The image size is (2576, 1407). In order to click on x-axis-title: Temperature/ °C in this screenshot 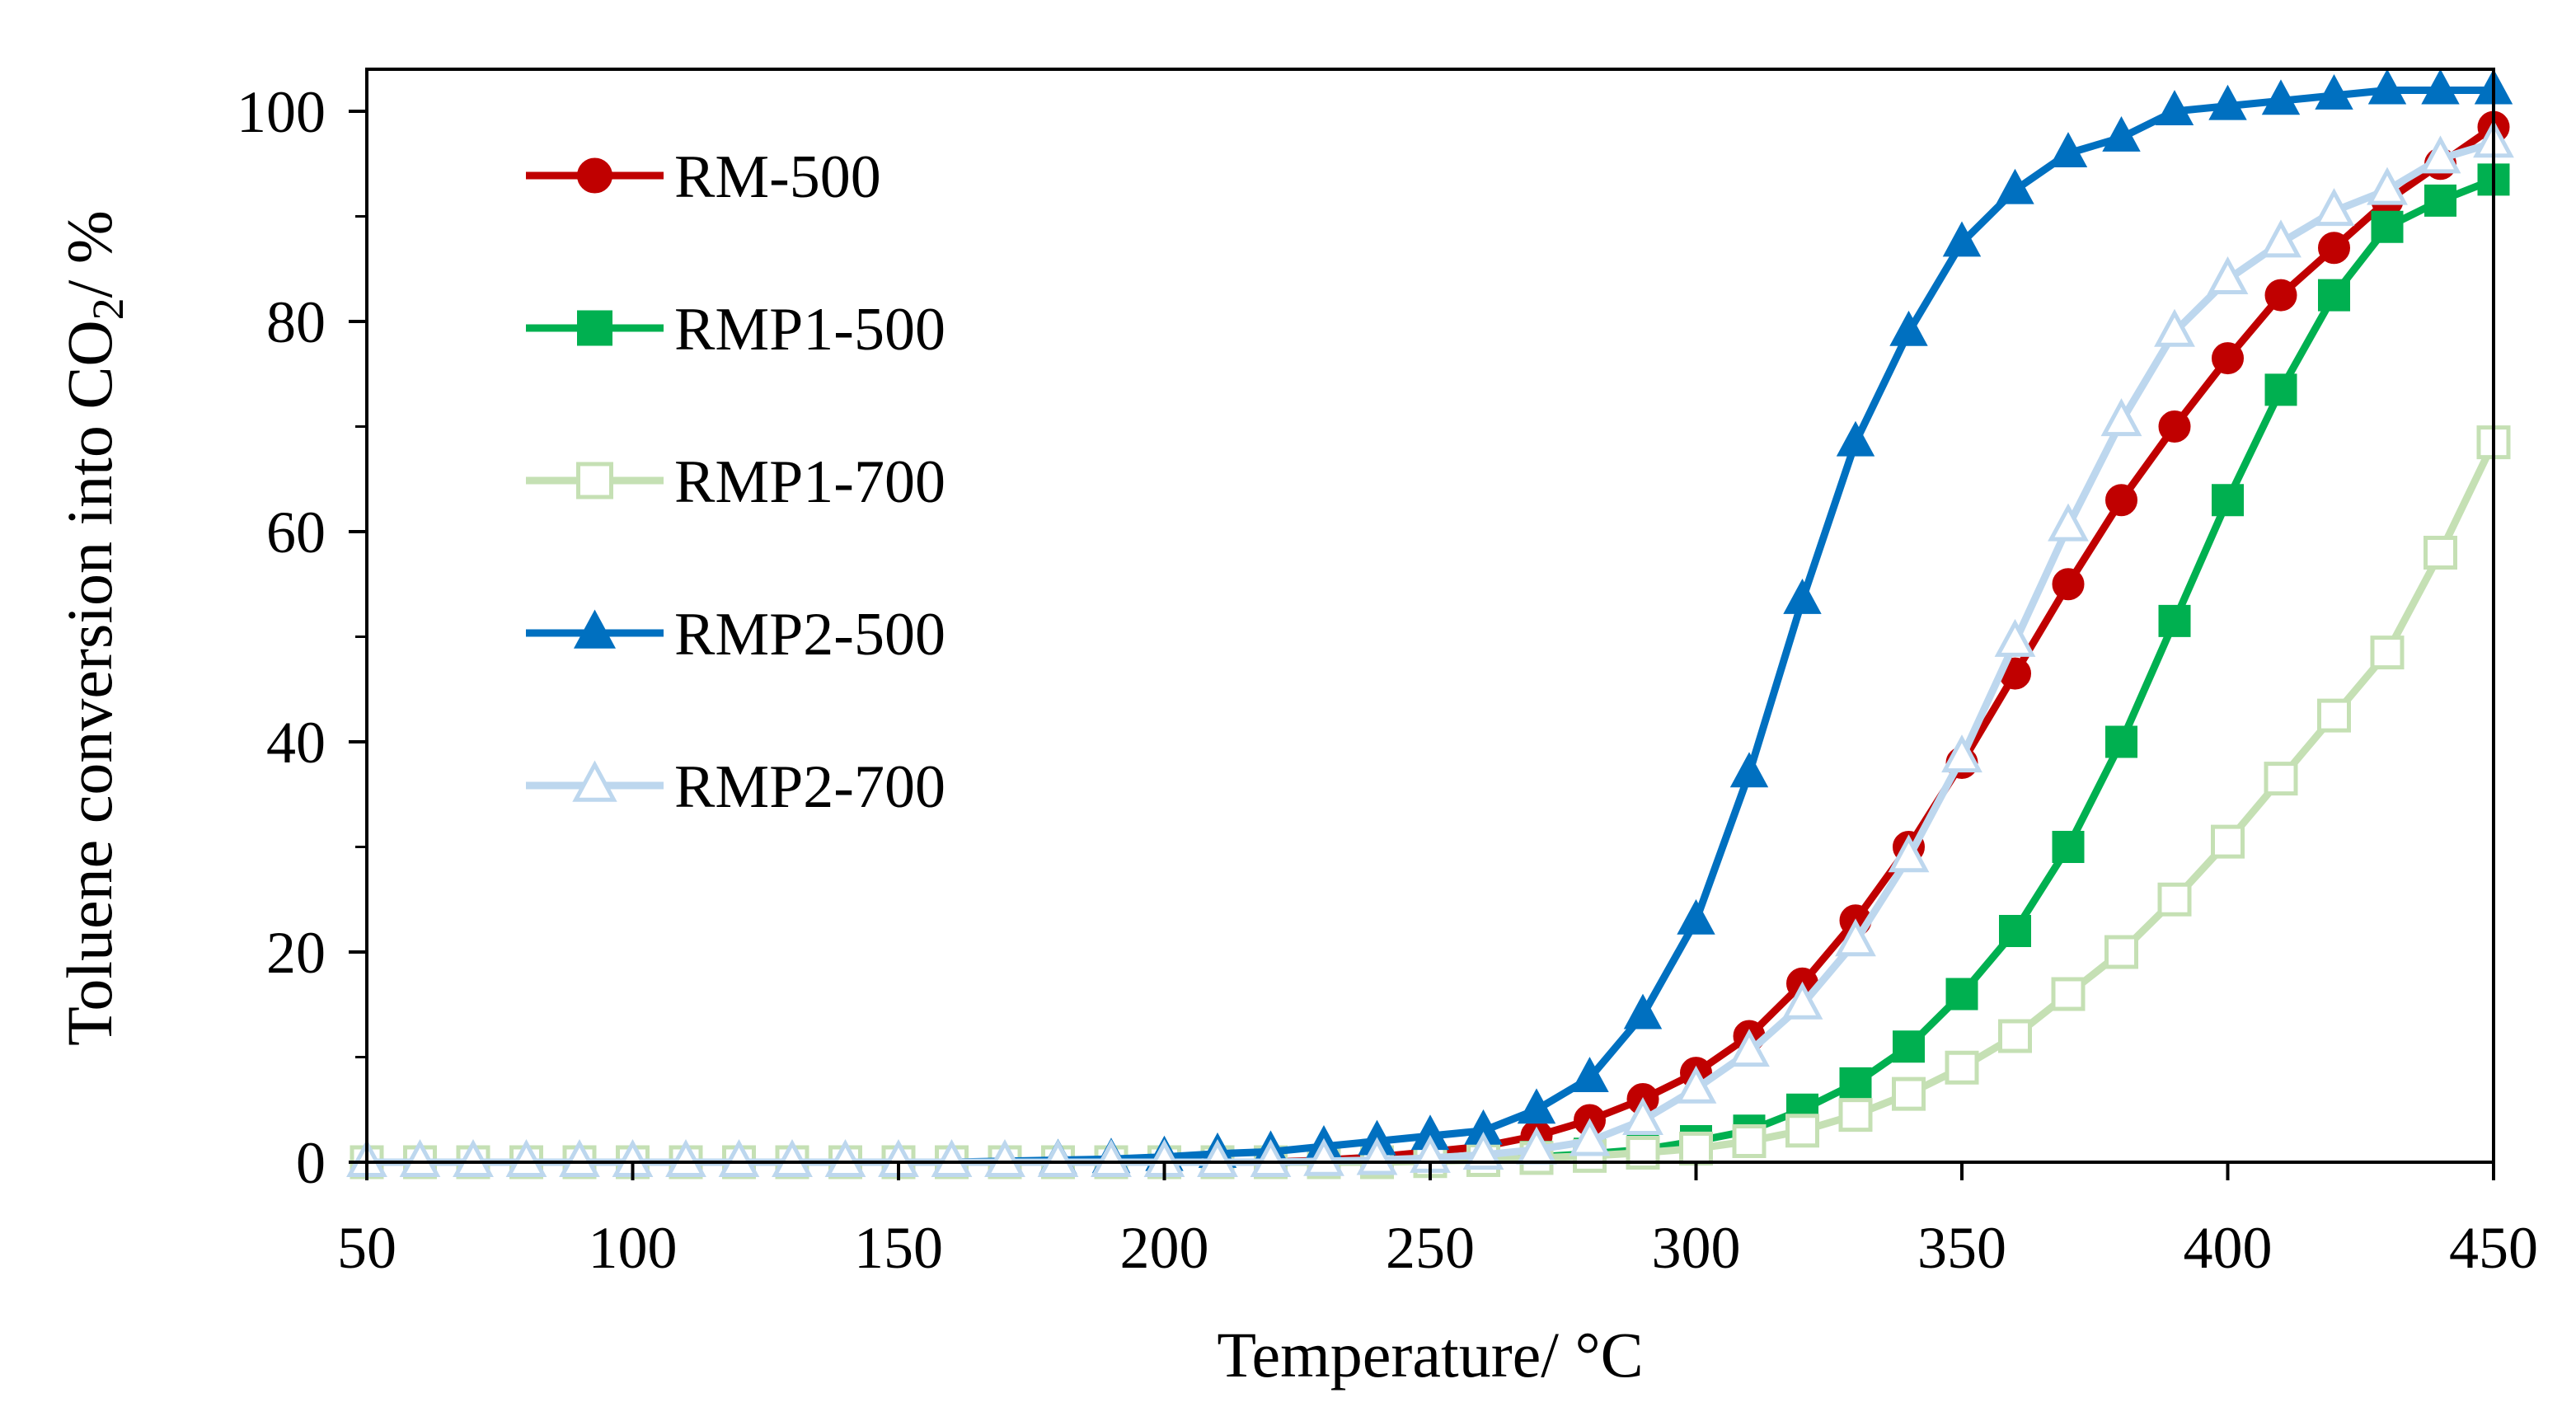, I will do `click(1430, 1355)`.